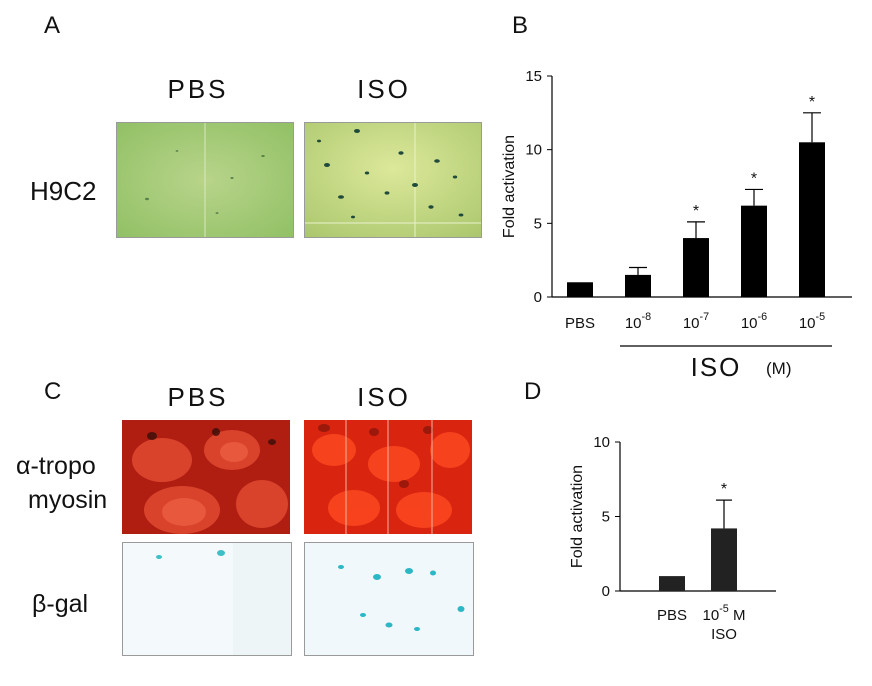 The height and width of the screenshot is (686, 872). I want to click on fluorescence-tropomyosin-iso, so click(388, 477).